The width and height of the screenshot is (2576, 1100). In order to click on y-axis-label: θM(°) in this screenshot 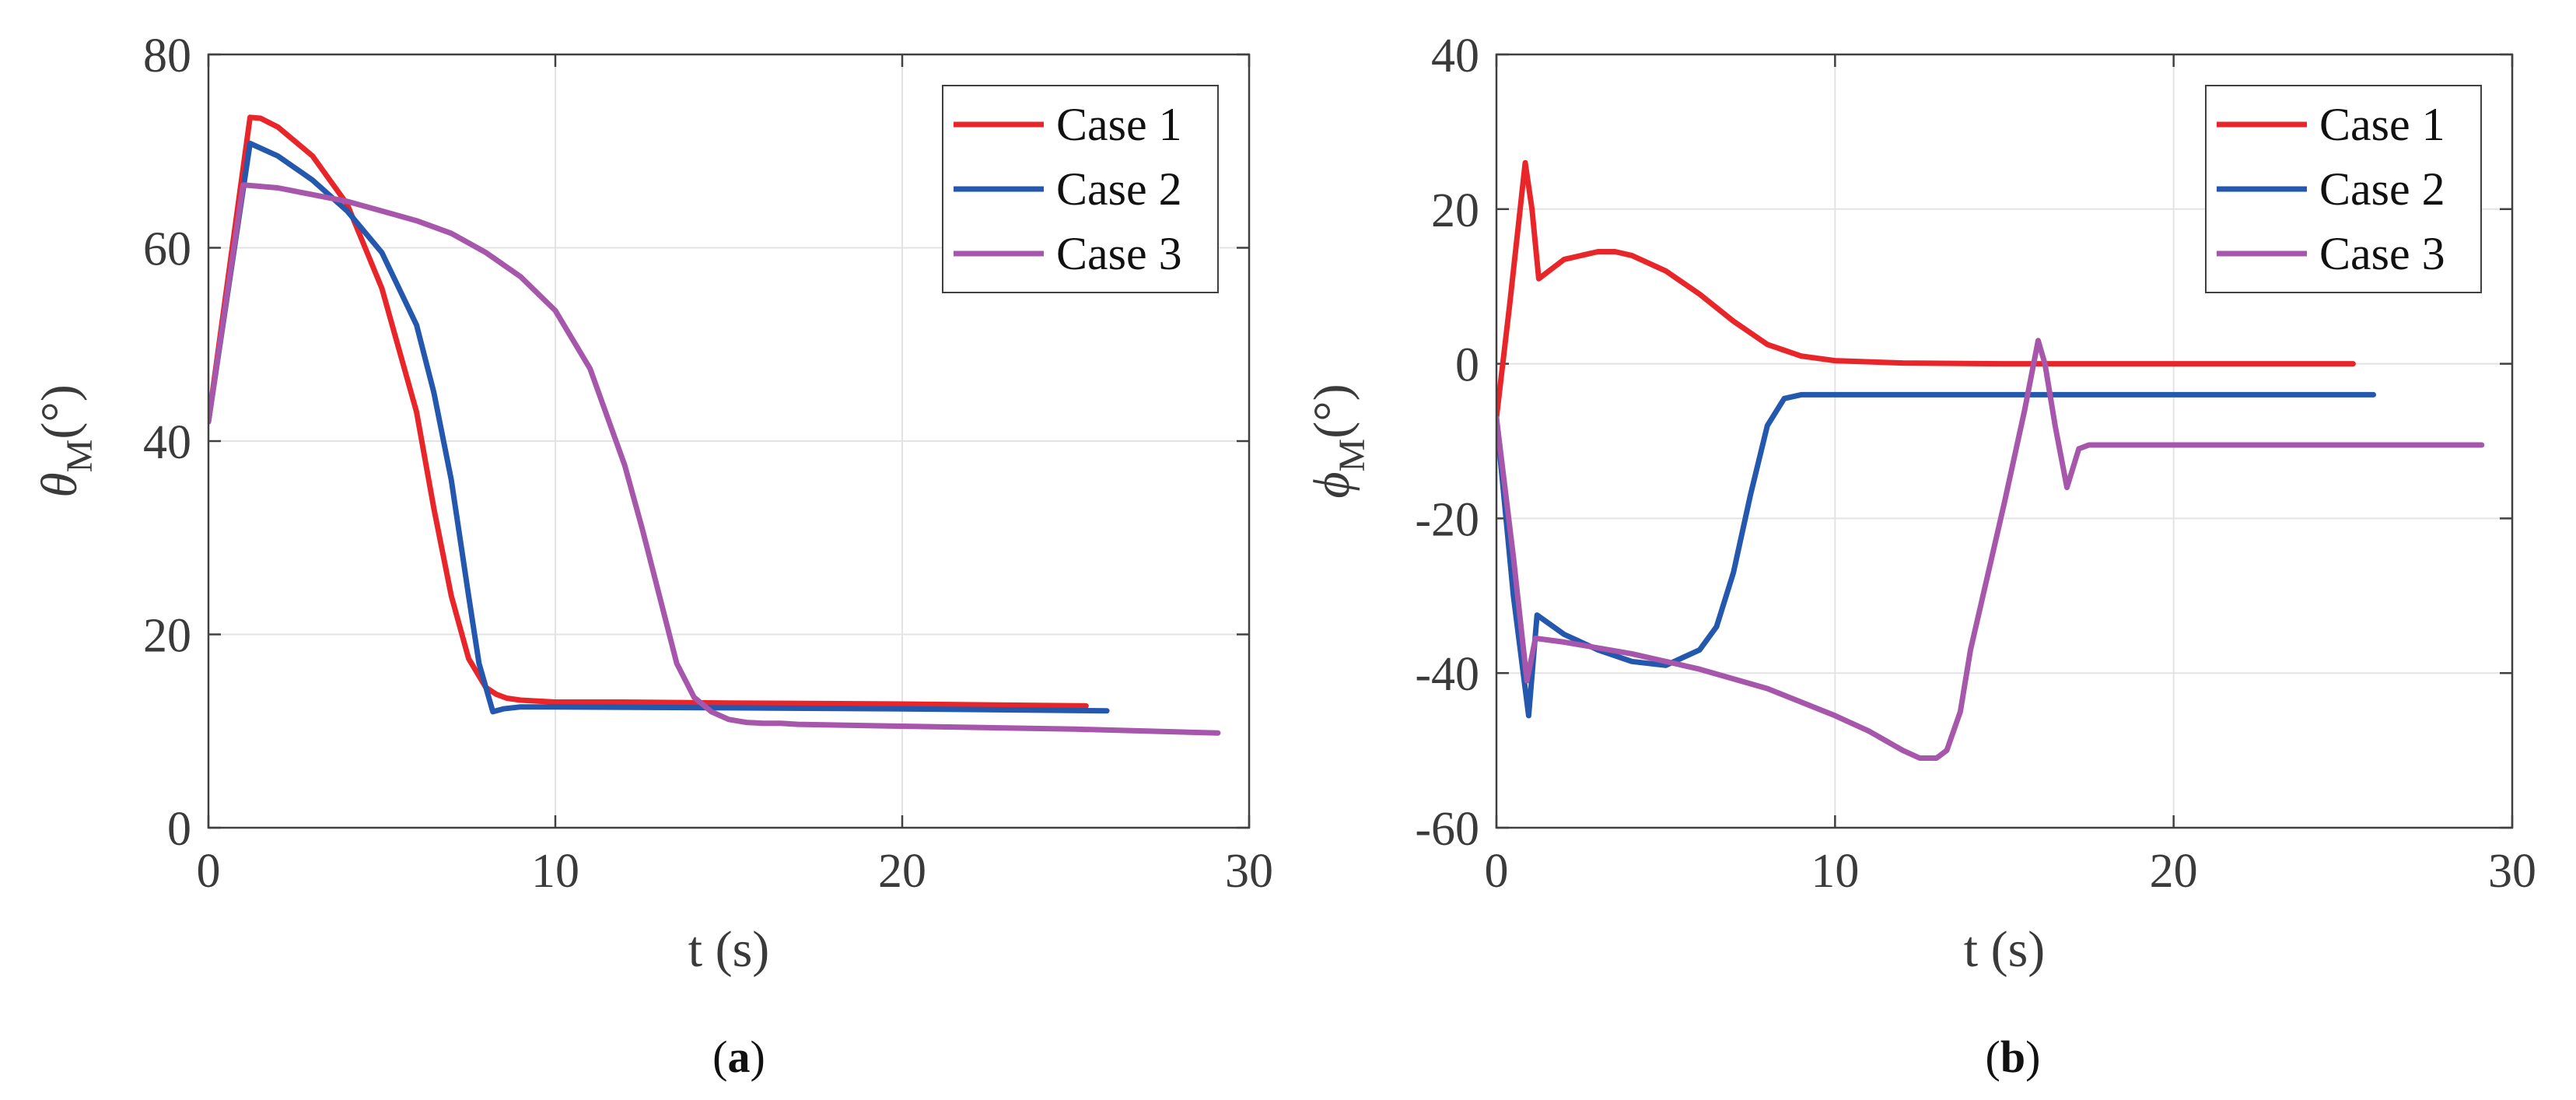, I will do `click(66, 440)`.